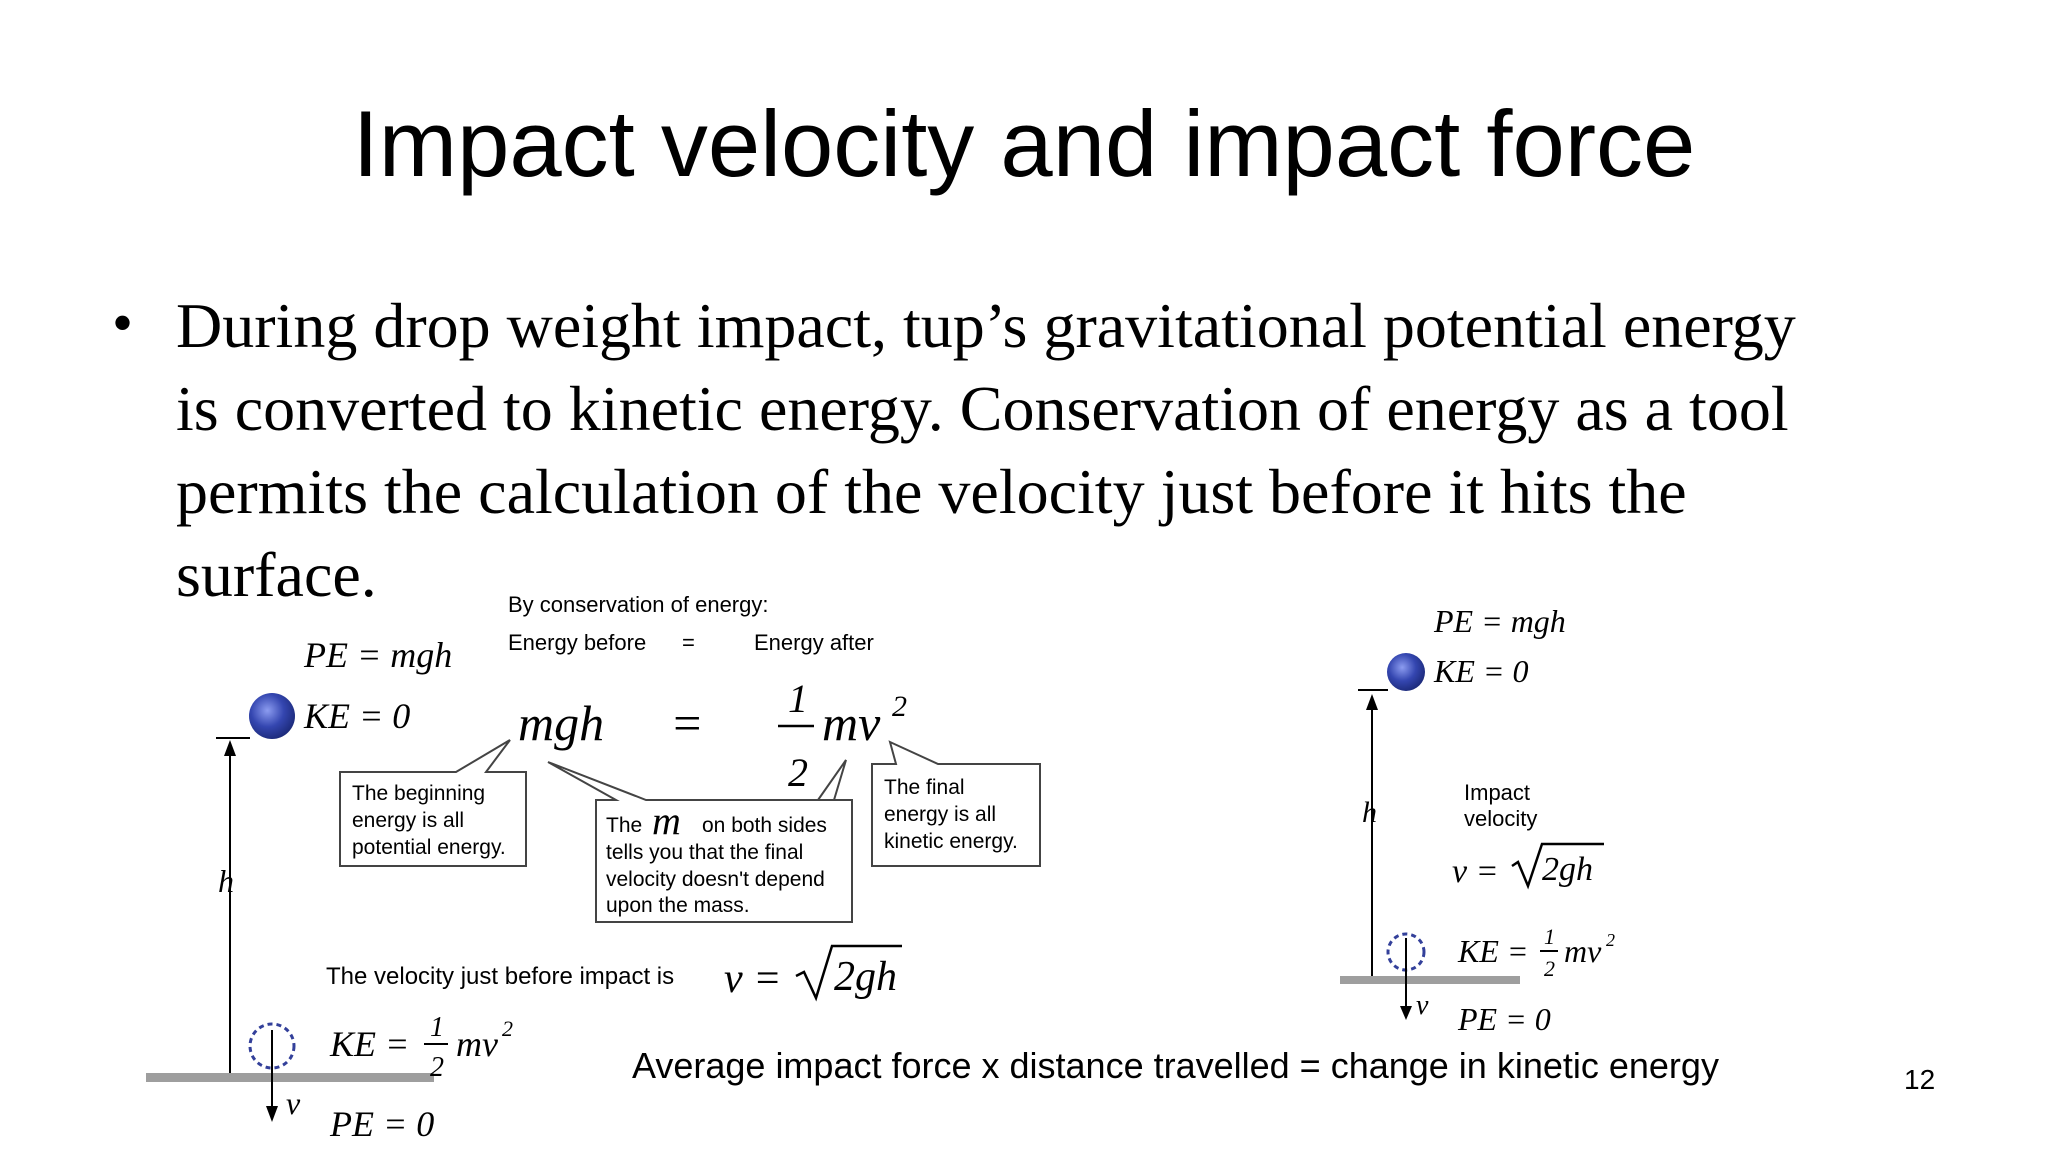 The height and width of the screenshot is (1152, 2048). What do you see at coordinates (500, 976) in the screenshot?
I see `velocity-result-text: The velocity just before impact is` at bounding box center [500, 976].